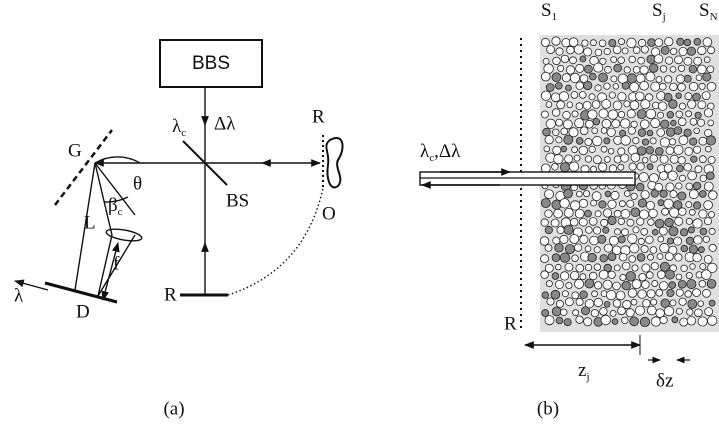 The image size is (719, 431). I want to click on angle-label: βc, so click(115, 206).